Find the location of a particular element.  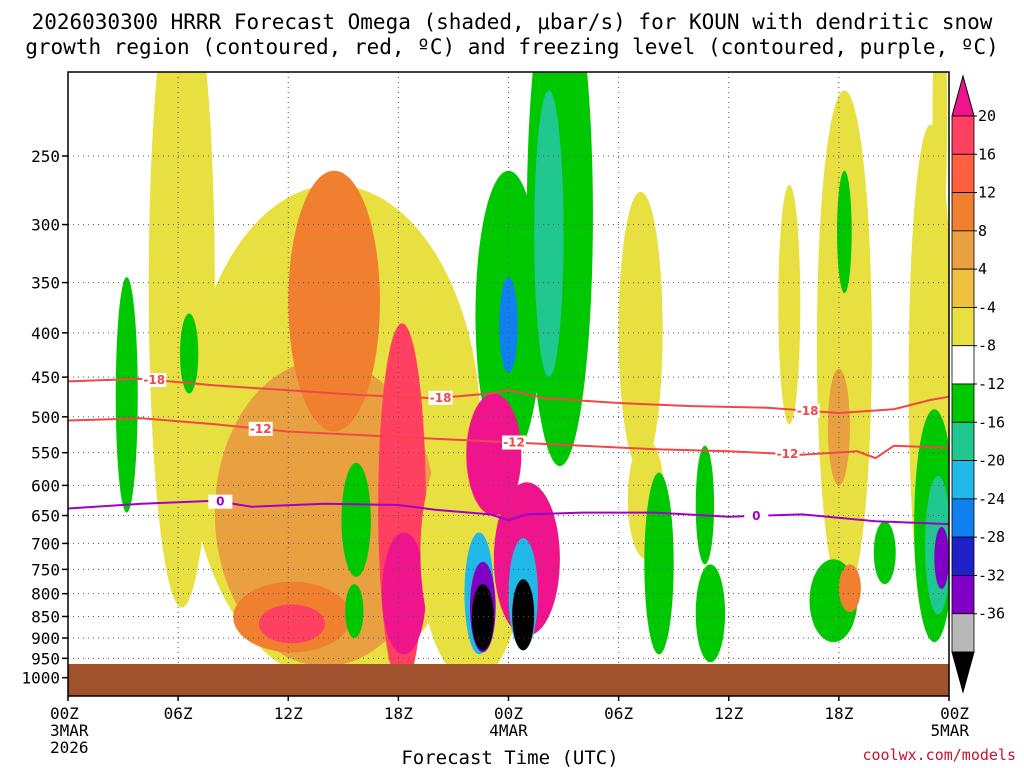

isotherm-label-0-2: -18 is located at coordinates (808, 411).